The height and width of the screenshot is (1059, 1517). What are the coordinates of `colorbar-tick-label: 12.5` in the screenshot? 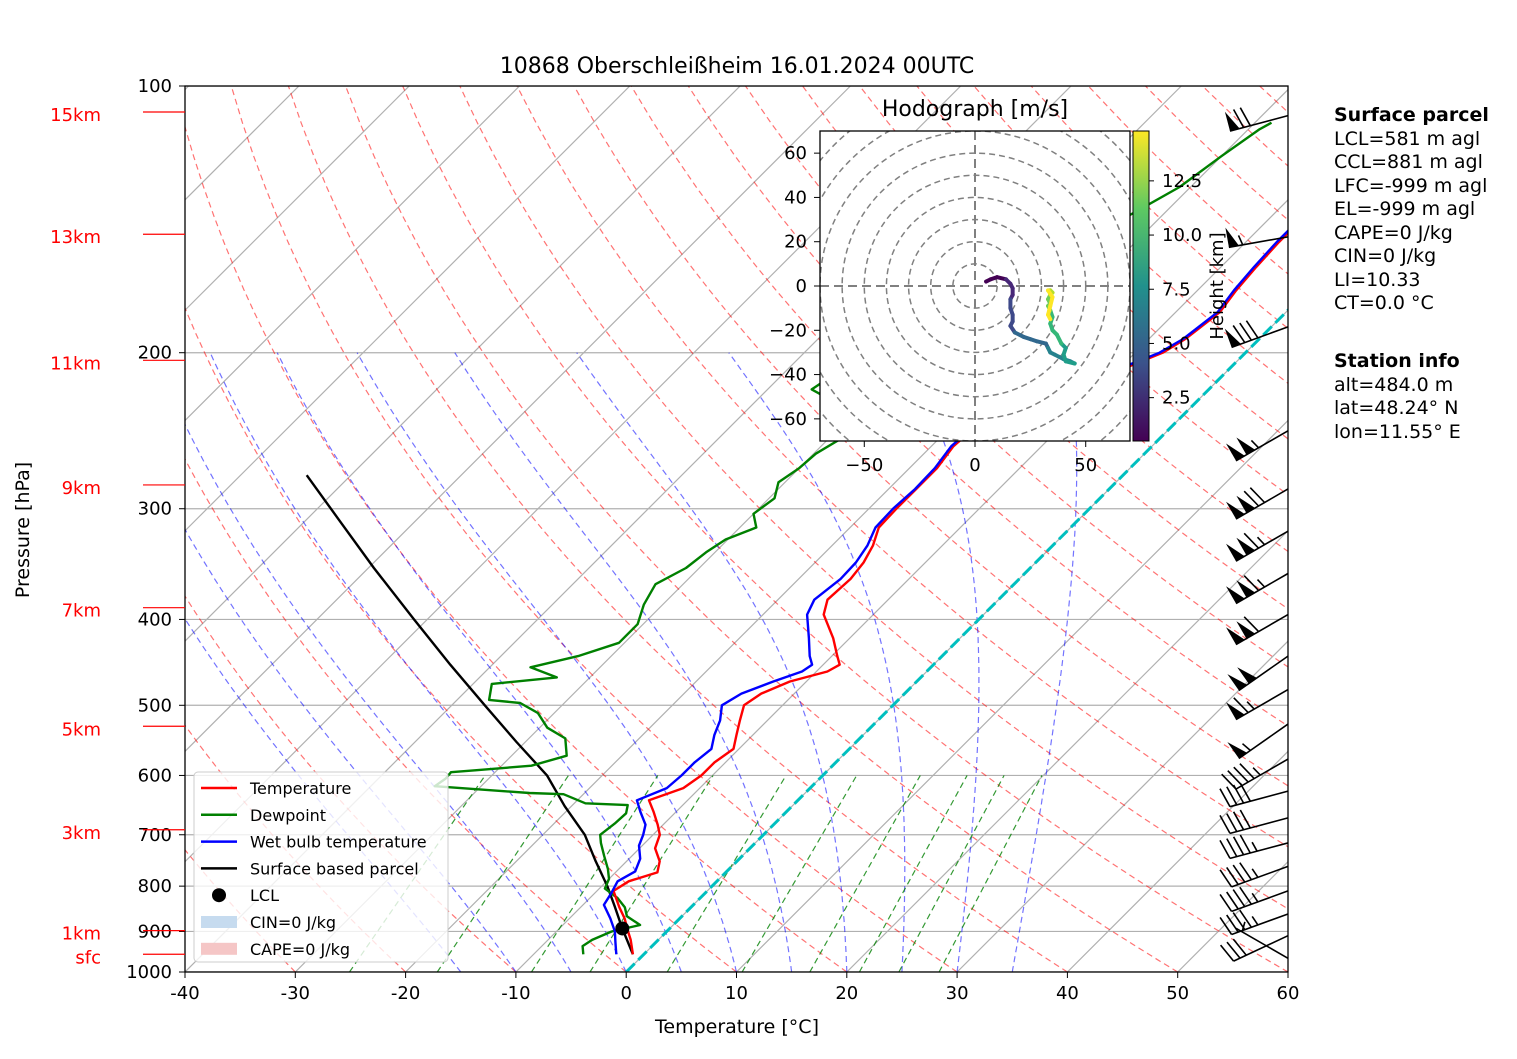 It's located at (1182, 181).